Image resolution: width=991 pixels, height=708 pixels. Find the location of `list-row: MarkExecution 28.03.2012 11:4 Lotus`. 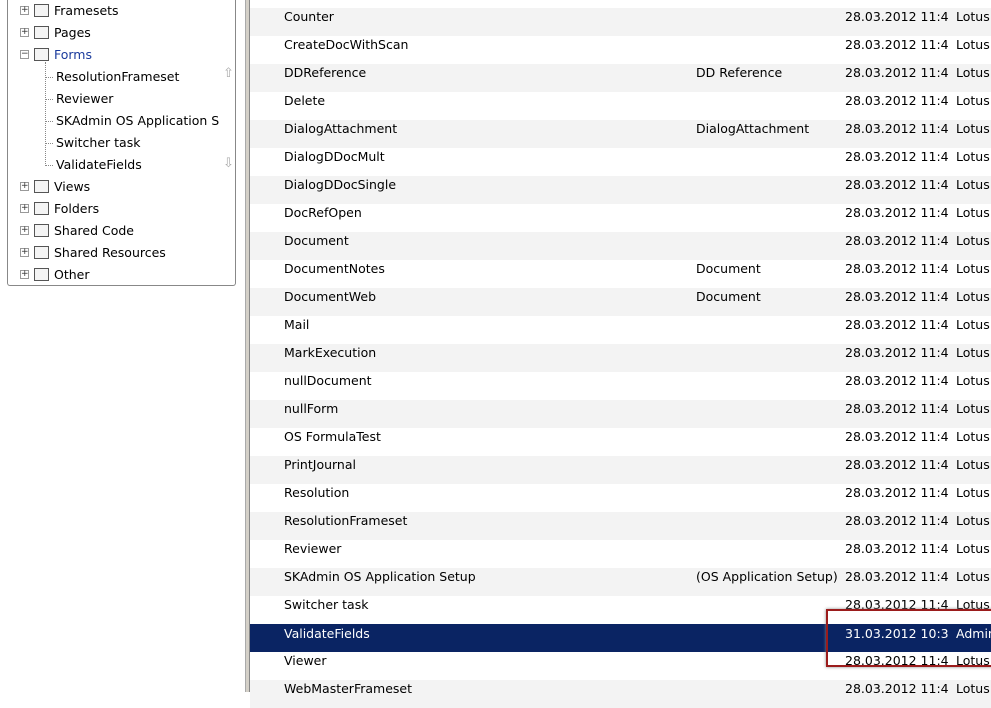

list-row: MarkExecution 28.03.2012 11:4 Lotus is located at coordinates (620, 358).